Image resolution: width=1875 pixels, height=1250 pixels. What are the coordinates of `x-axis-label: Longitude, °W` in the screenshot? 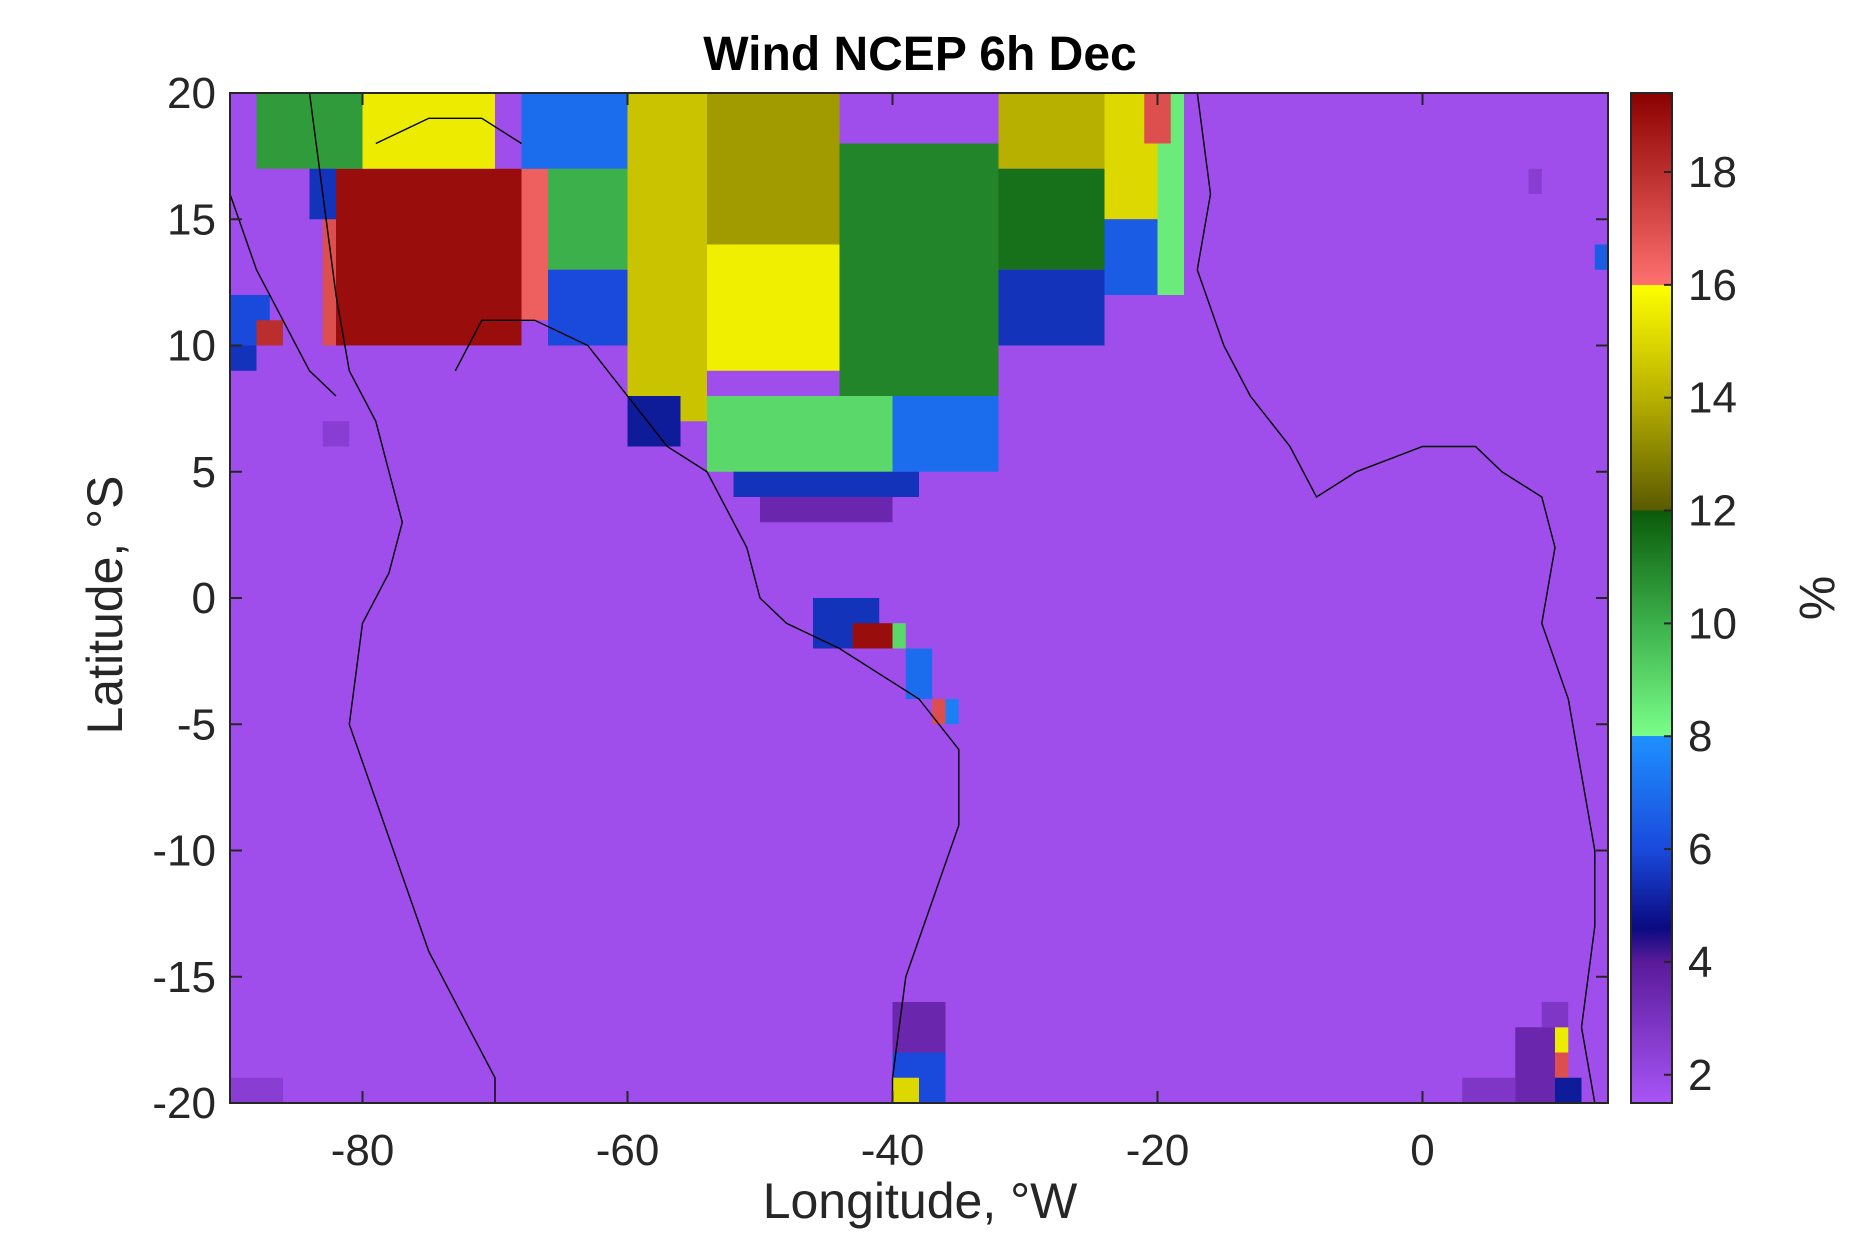 It's located at (920, 1201).